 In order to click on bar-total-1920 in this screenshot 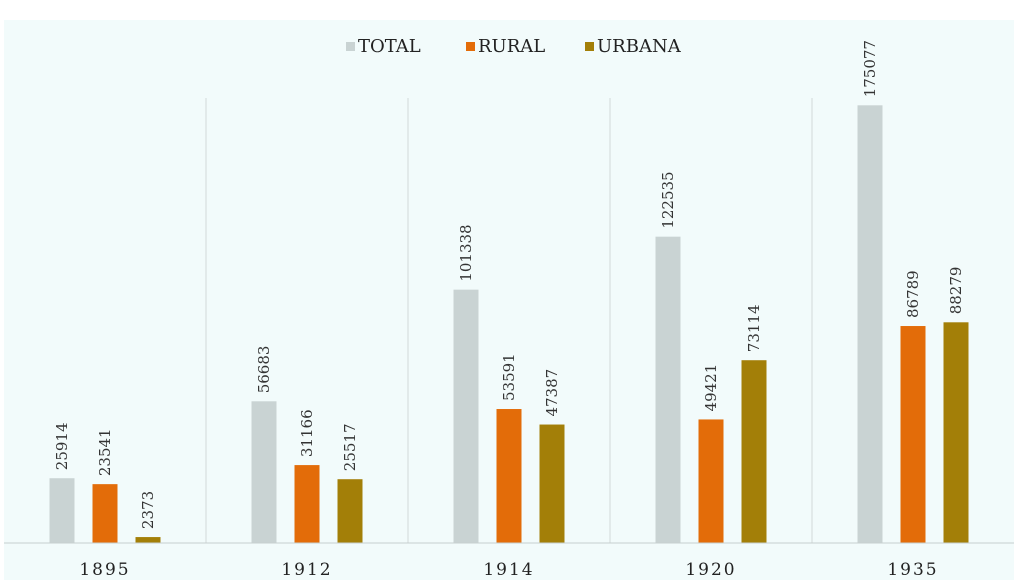, I will do `click(668, 389)`.